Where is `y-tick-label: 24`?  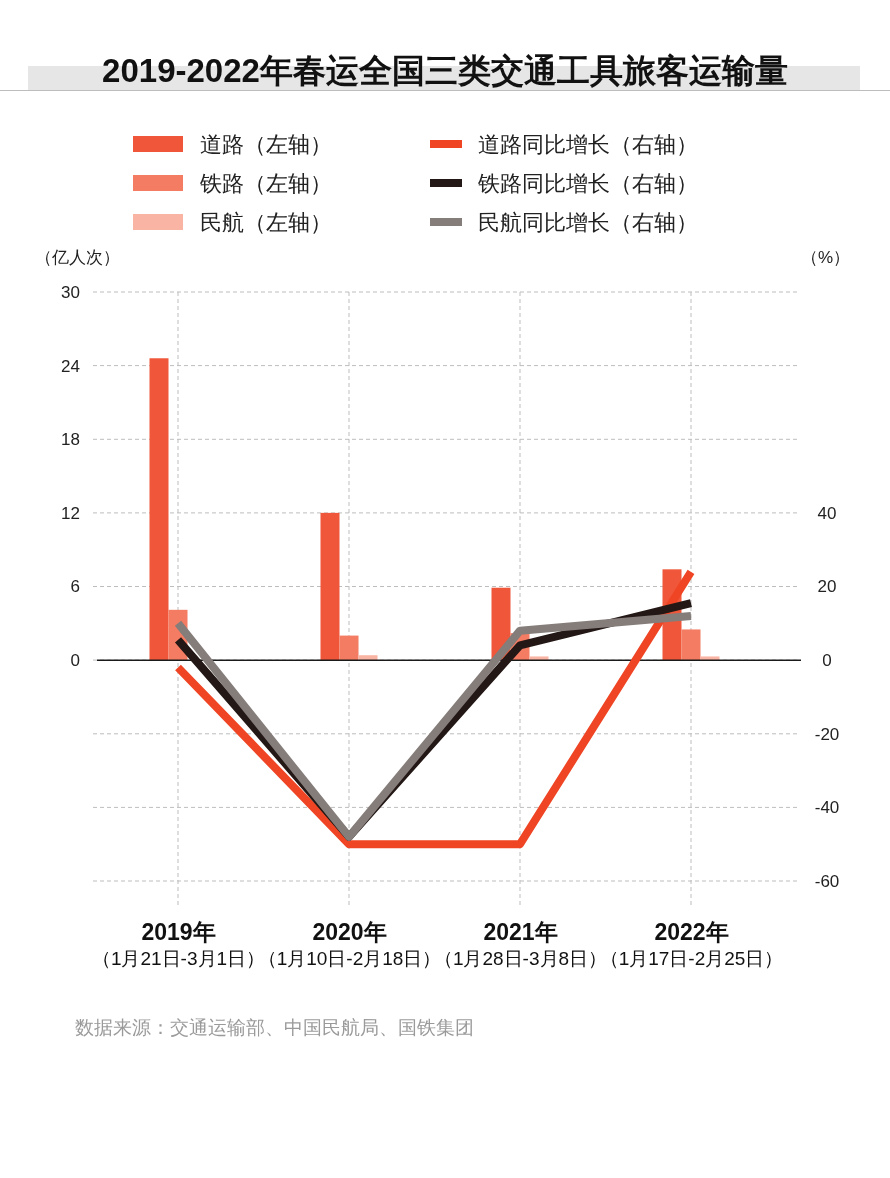 y-tick-label: 24 is located at coordinates (70, 366).